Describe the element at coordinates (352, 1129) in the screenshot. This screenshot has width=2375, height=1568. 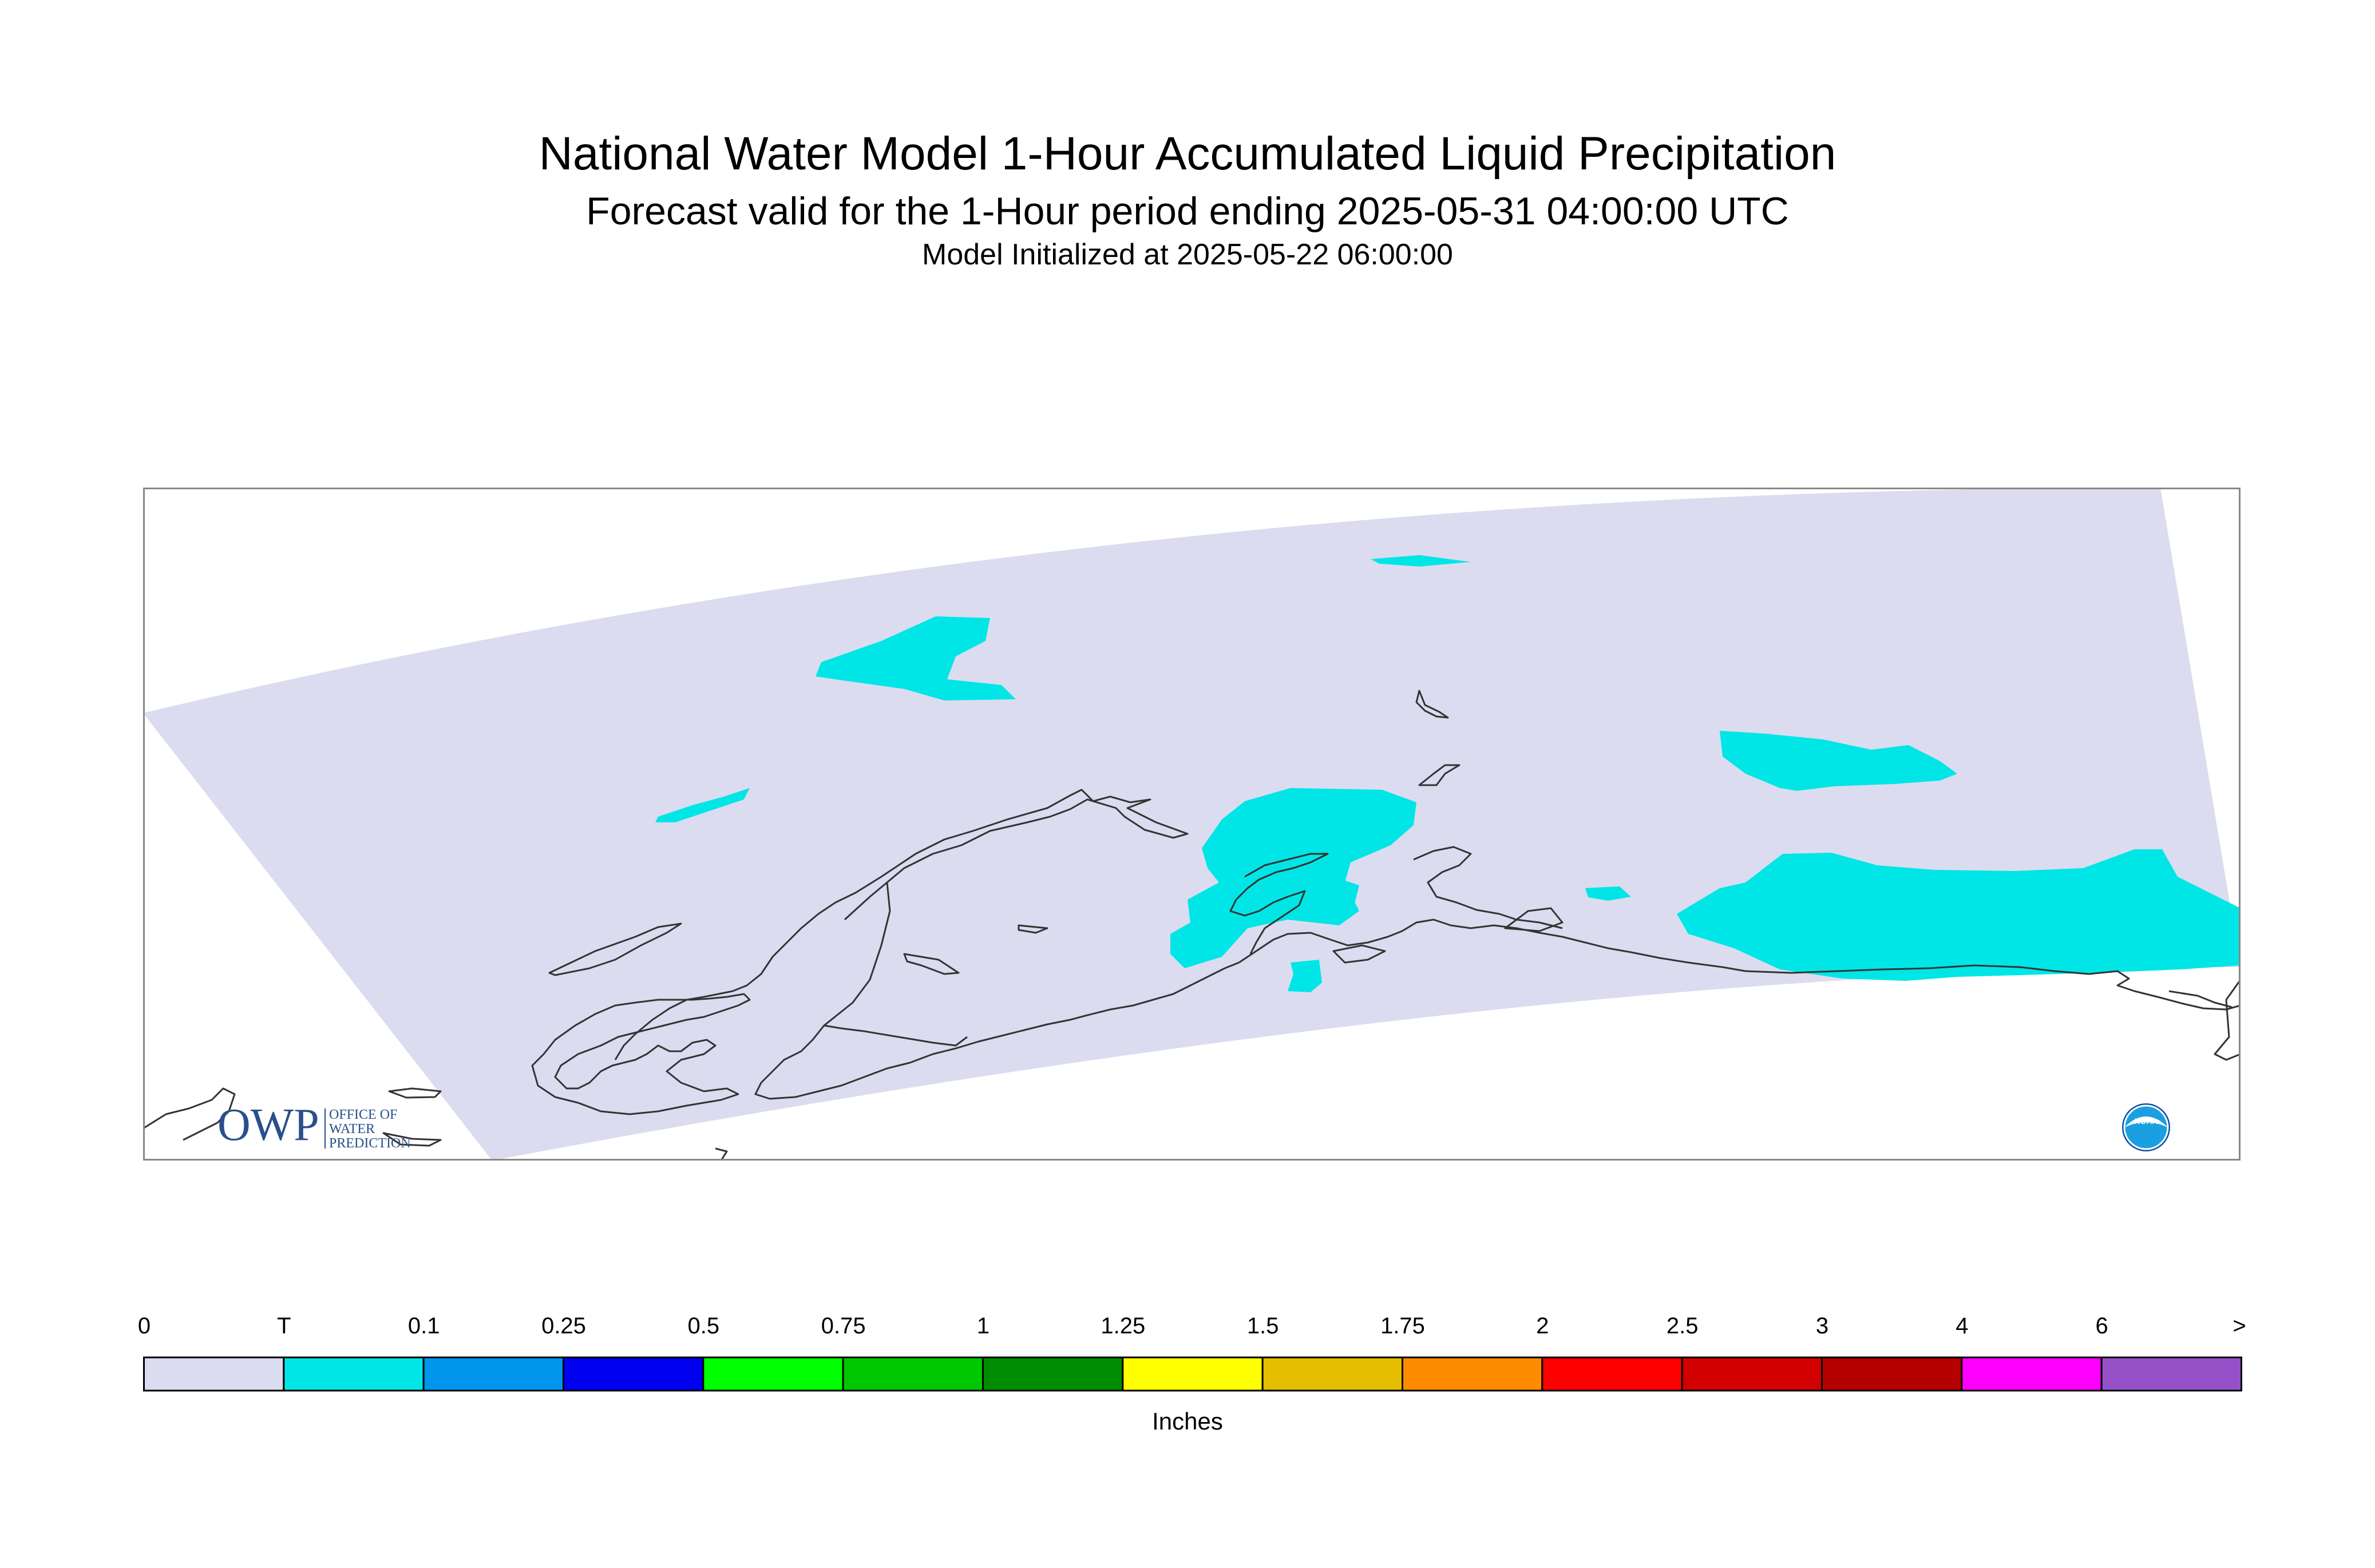
I see `owp-logo-line2: WATER` at that location.